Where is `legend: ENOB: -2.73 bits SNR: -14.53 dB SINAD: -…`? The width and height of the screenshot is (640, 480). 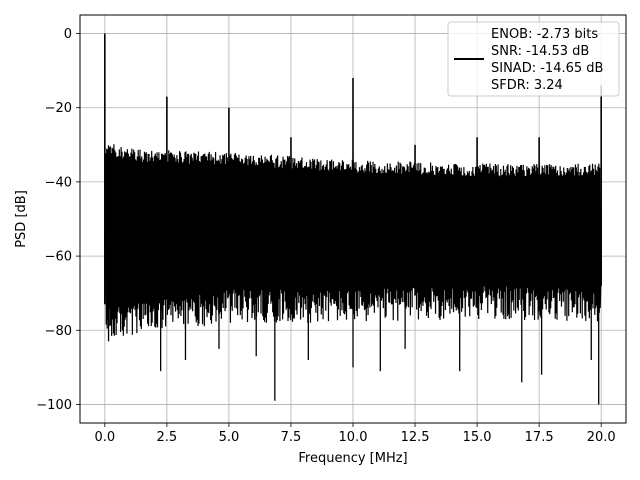
legend: ENOB: -2.73 bits SNR: -14.53 dB SINAD: -… is located at coordinates (533, 59).